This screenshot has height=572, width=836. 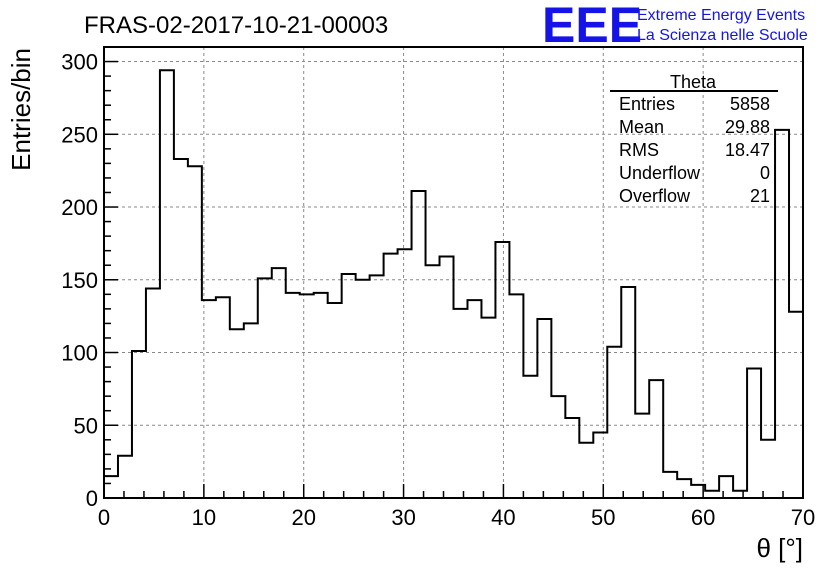 I want to click on stats-row-label: RMS, so click(x=639, y=150).